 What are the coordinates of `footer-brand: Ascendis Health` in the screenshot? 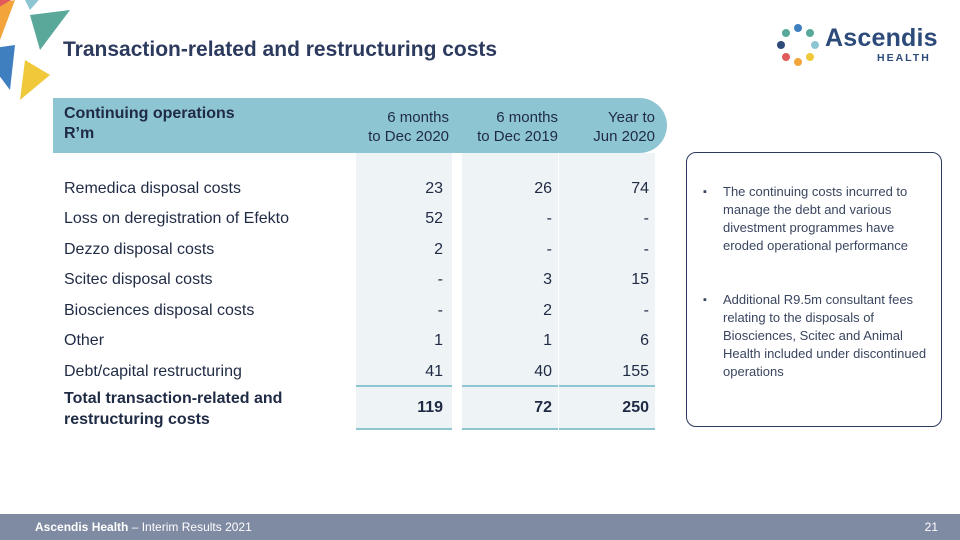 It's located at (82, 527).